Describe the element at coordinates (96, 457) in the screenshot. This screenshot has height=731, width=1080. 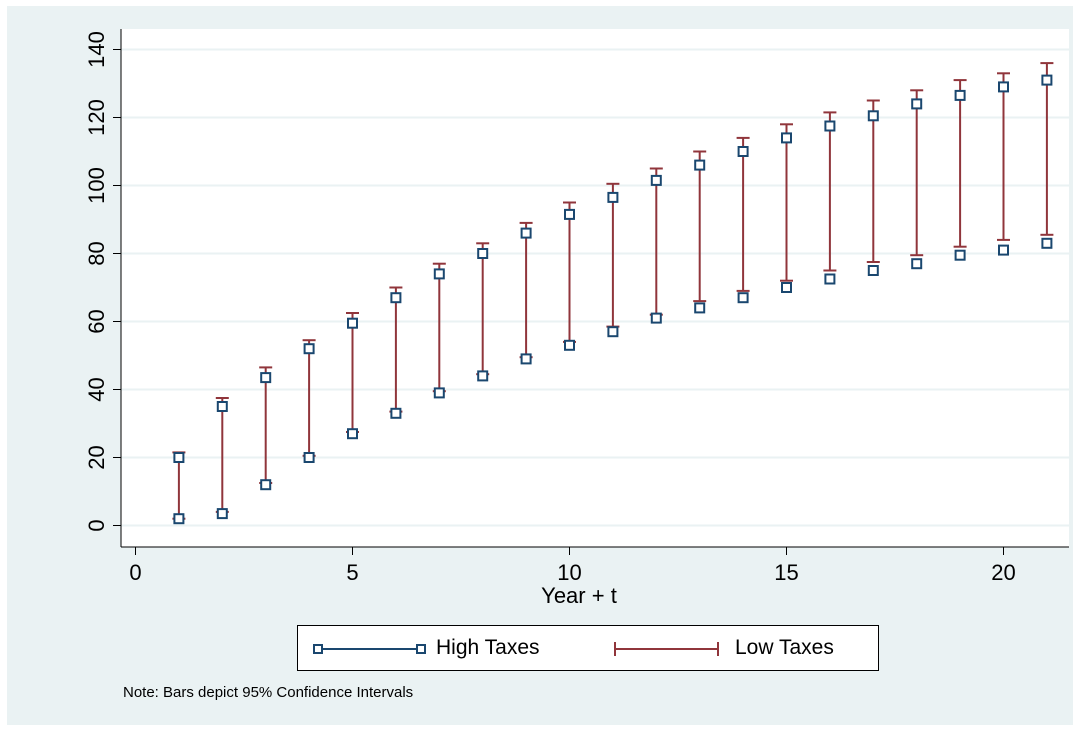
I see `y-tick-label: 20` at that location.